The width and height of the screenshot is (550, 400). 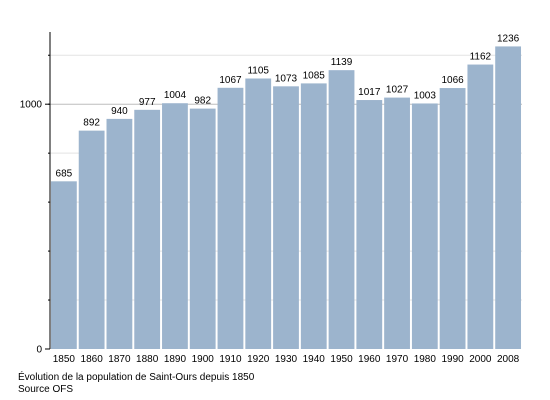 What do you see at coordinates (119, 111) in the screenshot?
I see `data-label-1870: 940` at bounding box center [119, 111].